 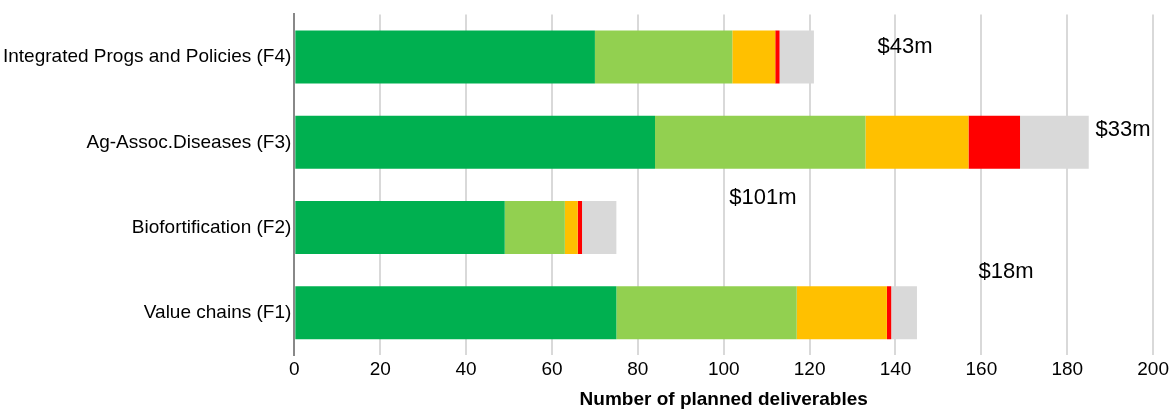 What do you see at coordinates (895, 369) in the screenshot?
I see `x-tick-label: 140` at bounding box center [895, 369].